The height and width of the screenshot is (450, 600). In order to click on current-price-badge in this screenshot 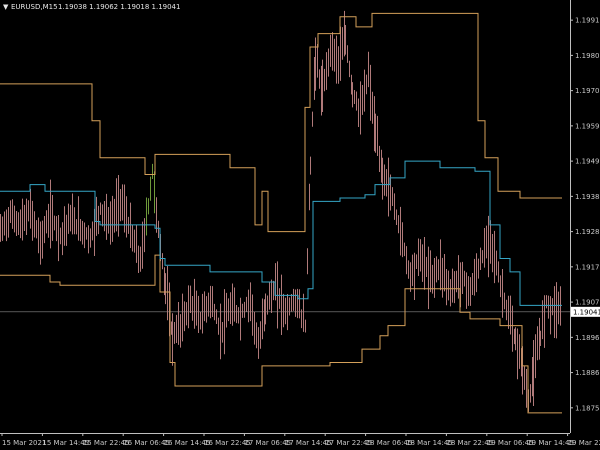, I will do `click(585, 311)`.